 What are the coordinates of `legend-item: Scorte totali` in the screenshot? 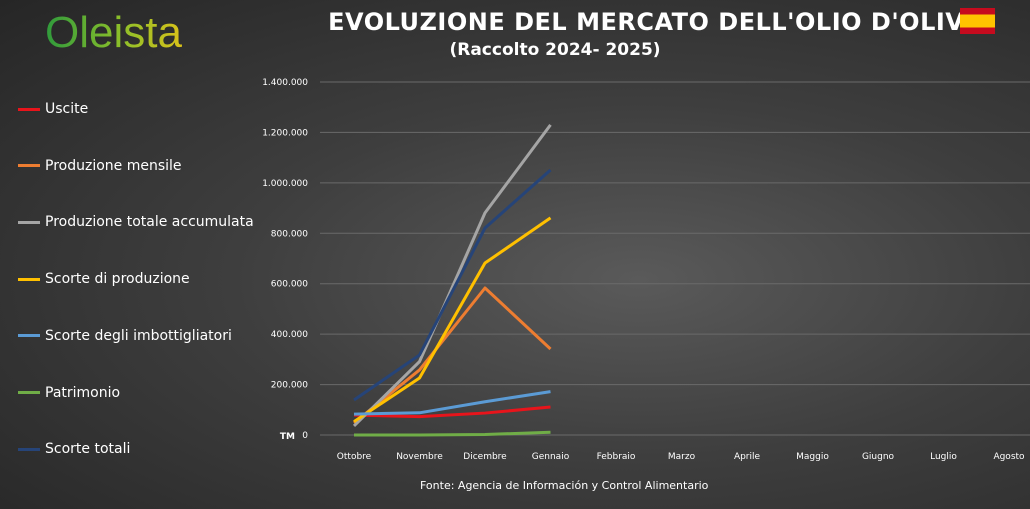 It's located at (74, 449).